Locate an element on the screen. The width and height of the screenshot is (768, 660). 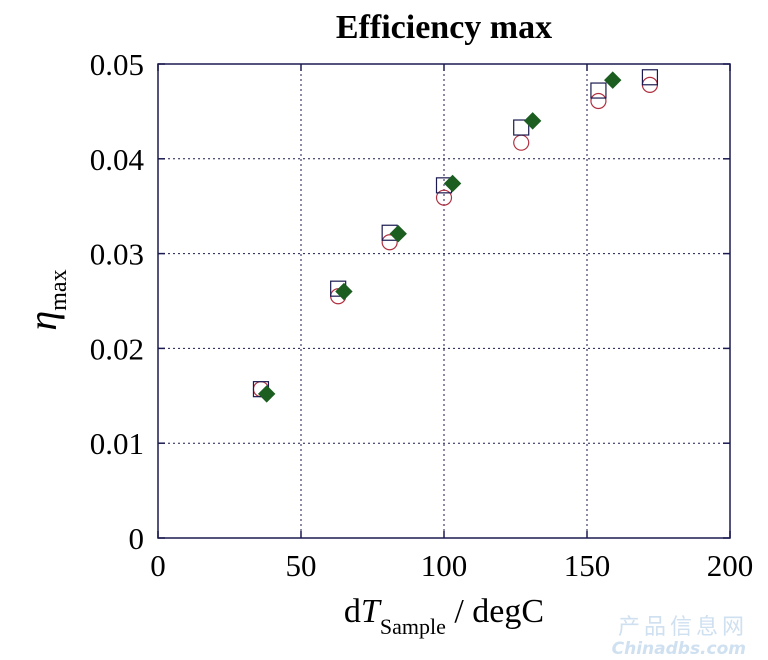
x-axis-symbol: T is located at coordinates (371, 611).